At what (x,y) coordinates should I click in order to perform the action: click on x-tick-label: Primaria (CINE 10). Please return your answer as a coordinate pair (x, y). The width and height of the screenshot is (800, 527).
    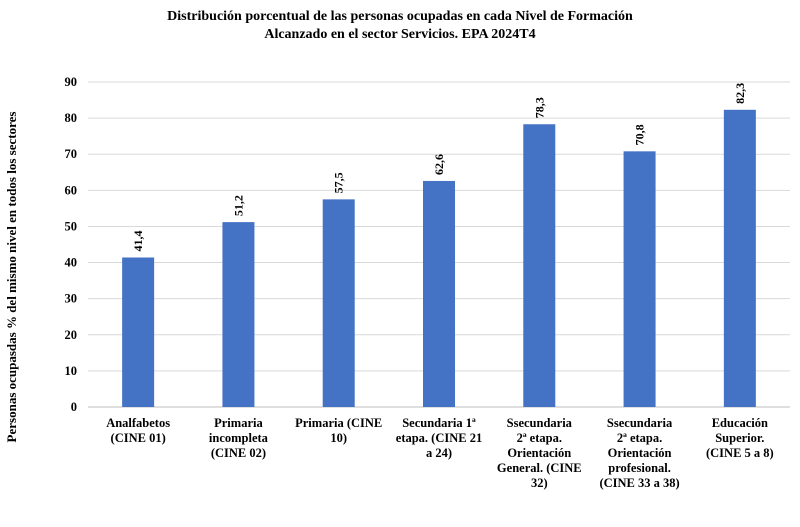
    Looking at the image, I should click on (339, 431).